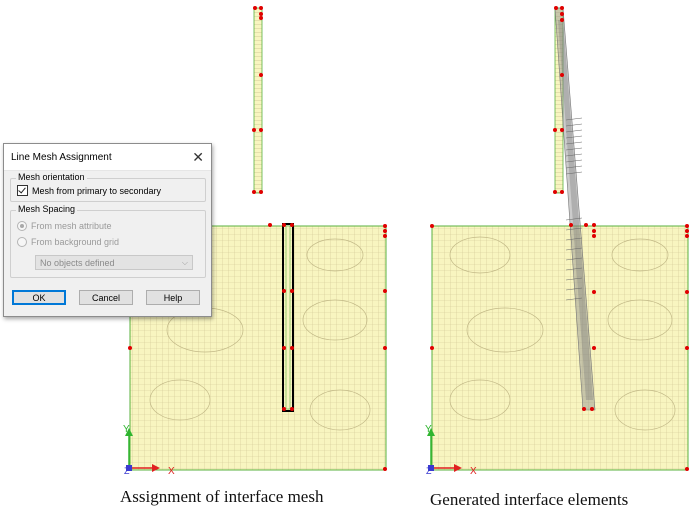  I want to click on mesh-orientation-label: Mesh orientation, so click(51, 177).